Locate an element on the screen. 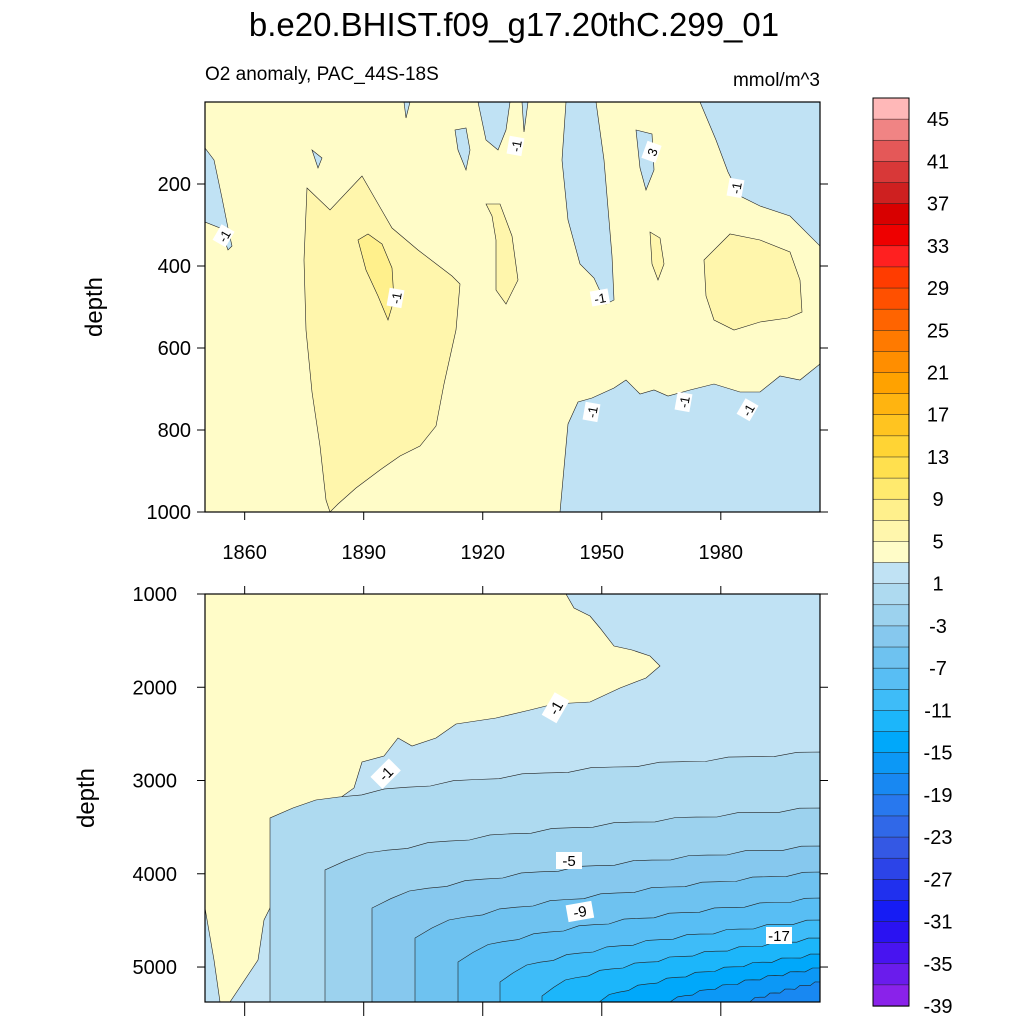  contour-label-text: -1 is located at coordinates (684, 402).